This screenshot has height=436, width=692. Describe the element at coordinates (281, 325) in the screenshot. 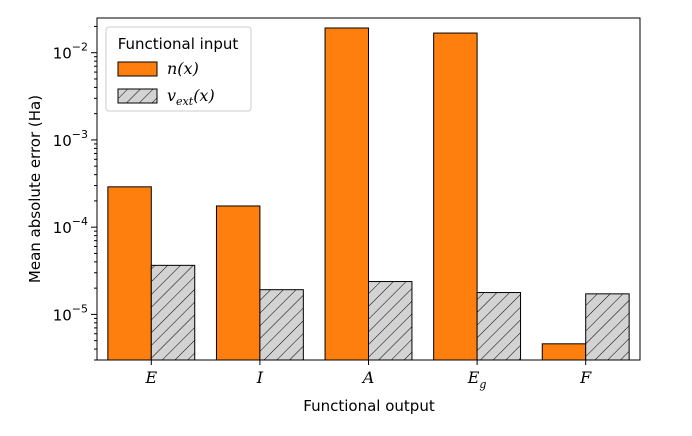

I see `bar-vext-i` at that location.